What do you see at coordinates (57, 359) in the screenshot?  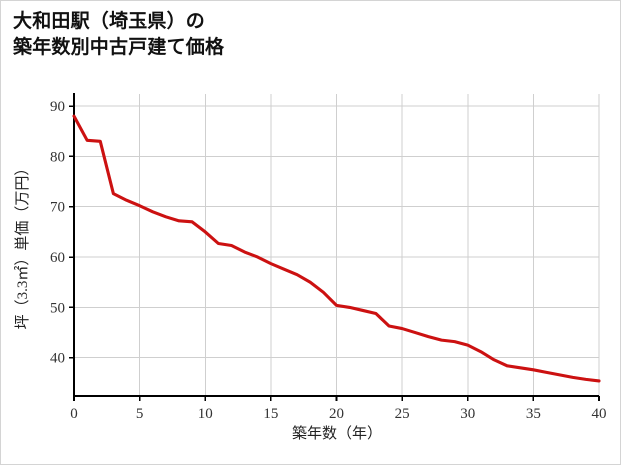 I see `y-tick-label: 40` at bounding box center [57, 359].